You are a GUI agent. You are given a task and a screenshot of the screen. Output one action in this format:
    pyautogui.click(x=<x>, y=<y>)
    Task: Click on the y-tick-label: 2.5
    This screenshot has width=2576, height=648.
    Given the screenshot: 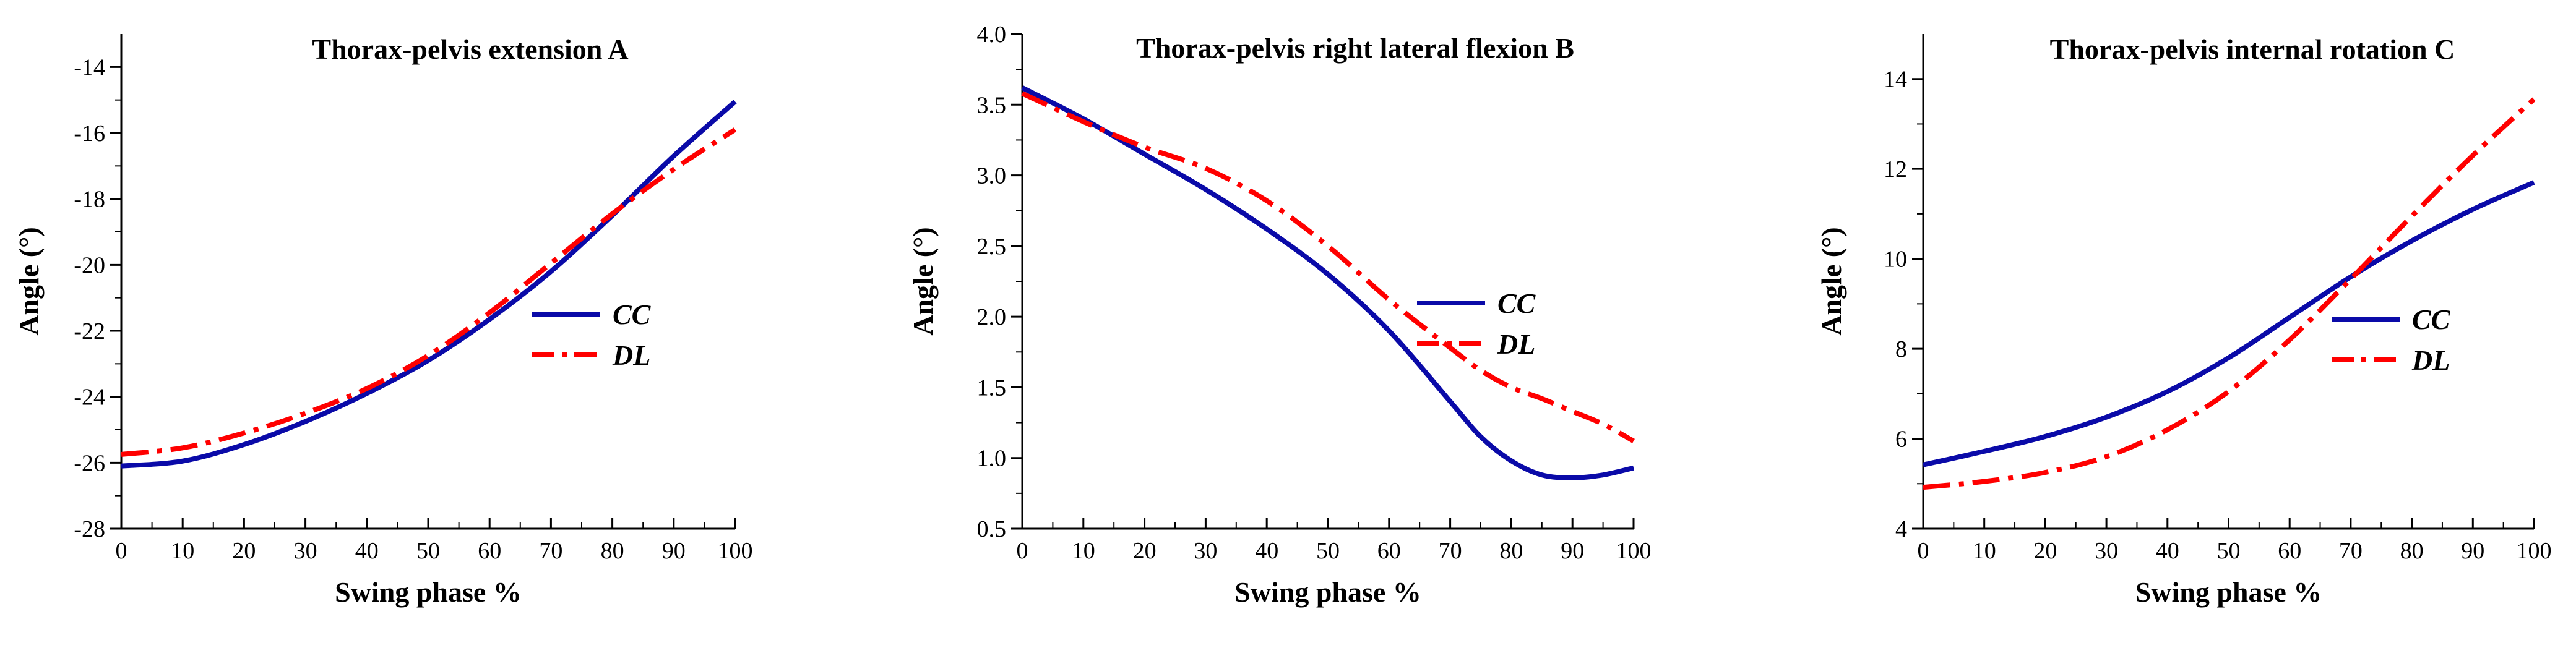 What is the action you would take?
    pyautogui.click(x=992, y=247)
    